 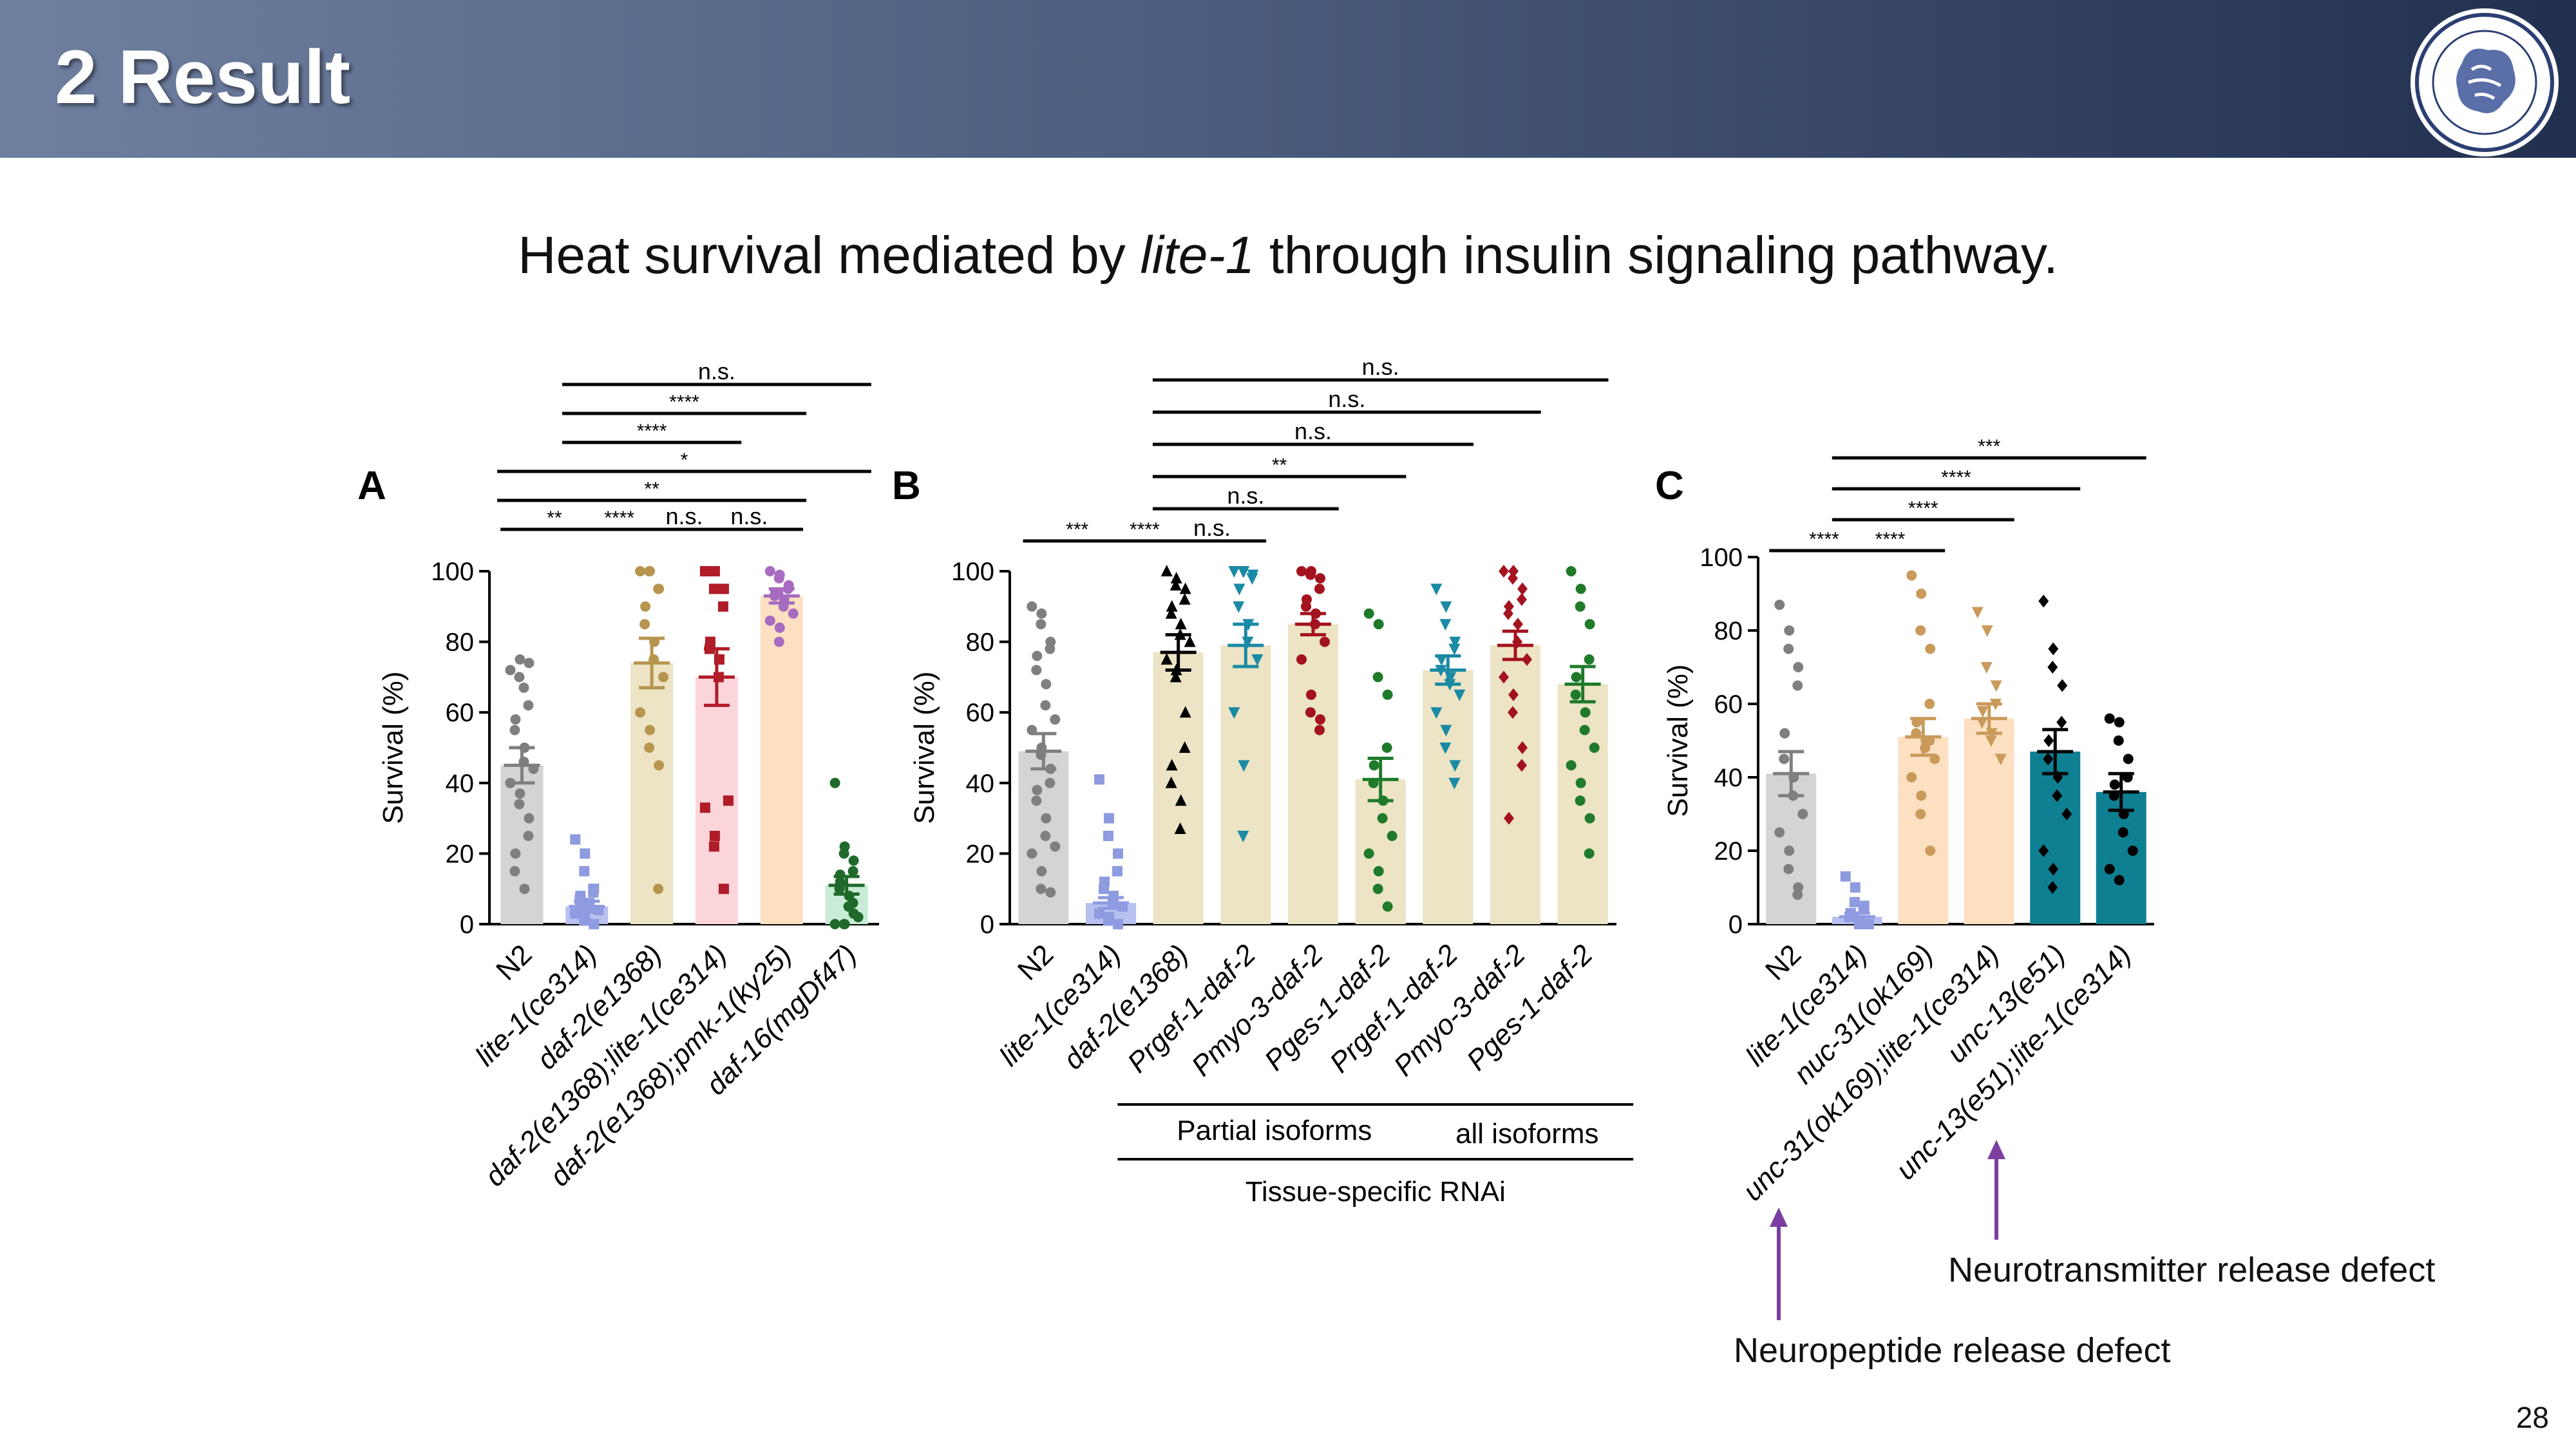 What do you see at coordinates (684, 461) in the screenshot?
I see `significance-label: *` at bounding box center [684, 461].